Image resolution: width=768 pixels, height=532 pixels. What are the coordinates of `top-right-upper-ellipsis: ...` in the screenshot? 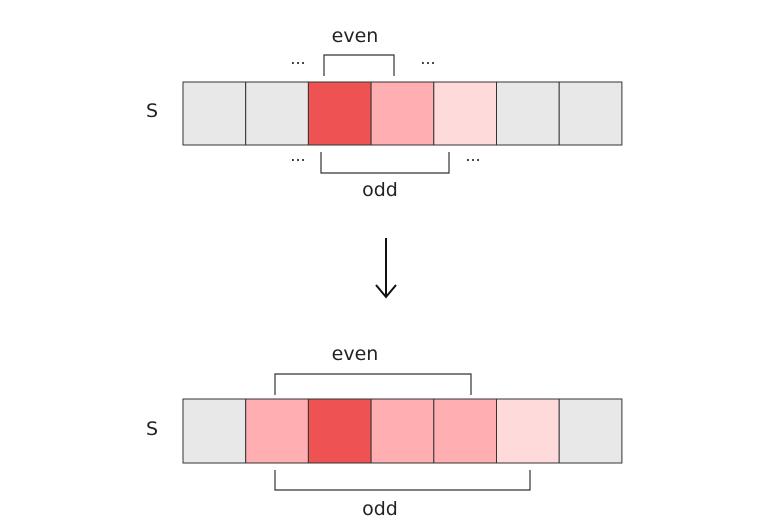 It's located at (427, 58).